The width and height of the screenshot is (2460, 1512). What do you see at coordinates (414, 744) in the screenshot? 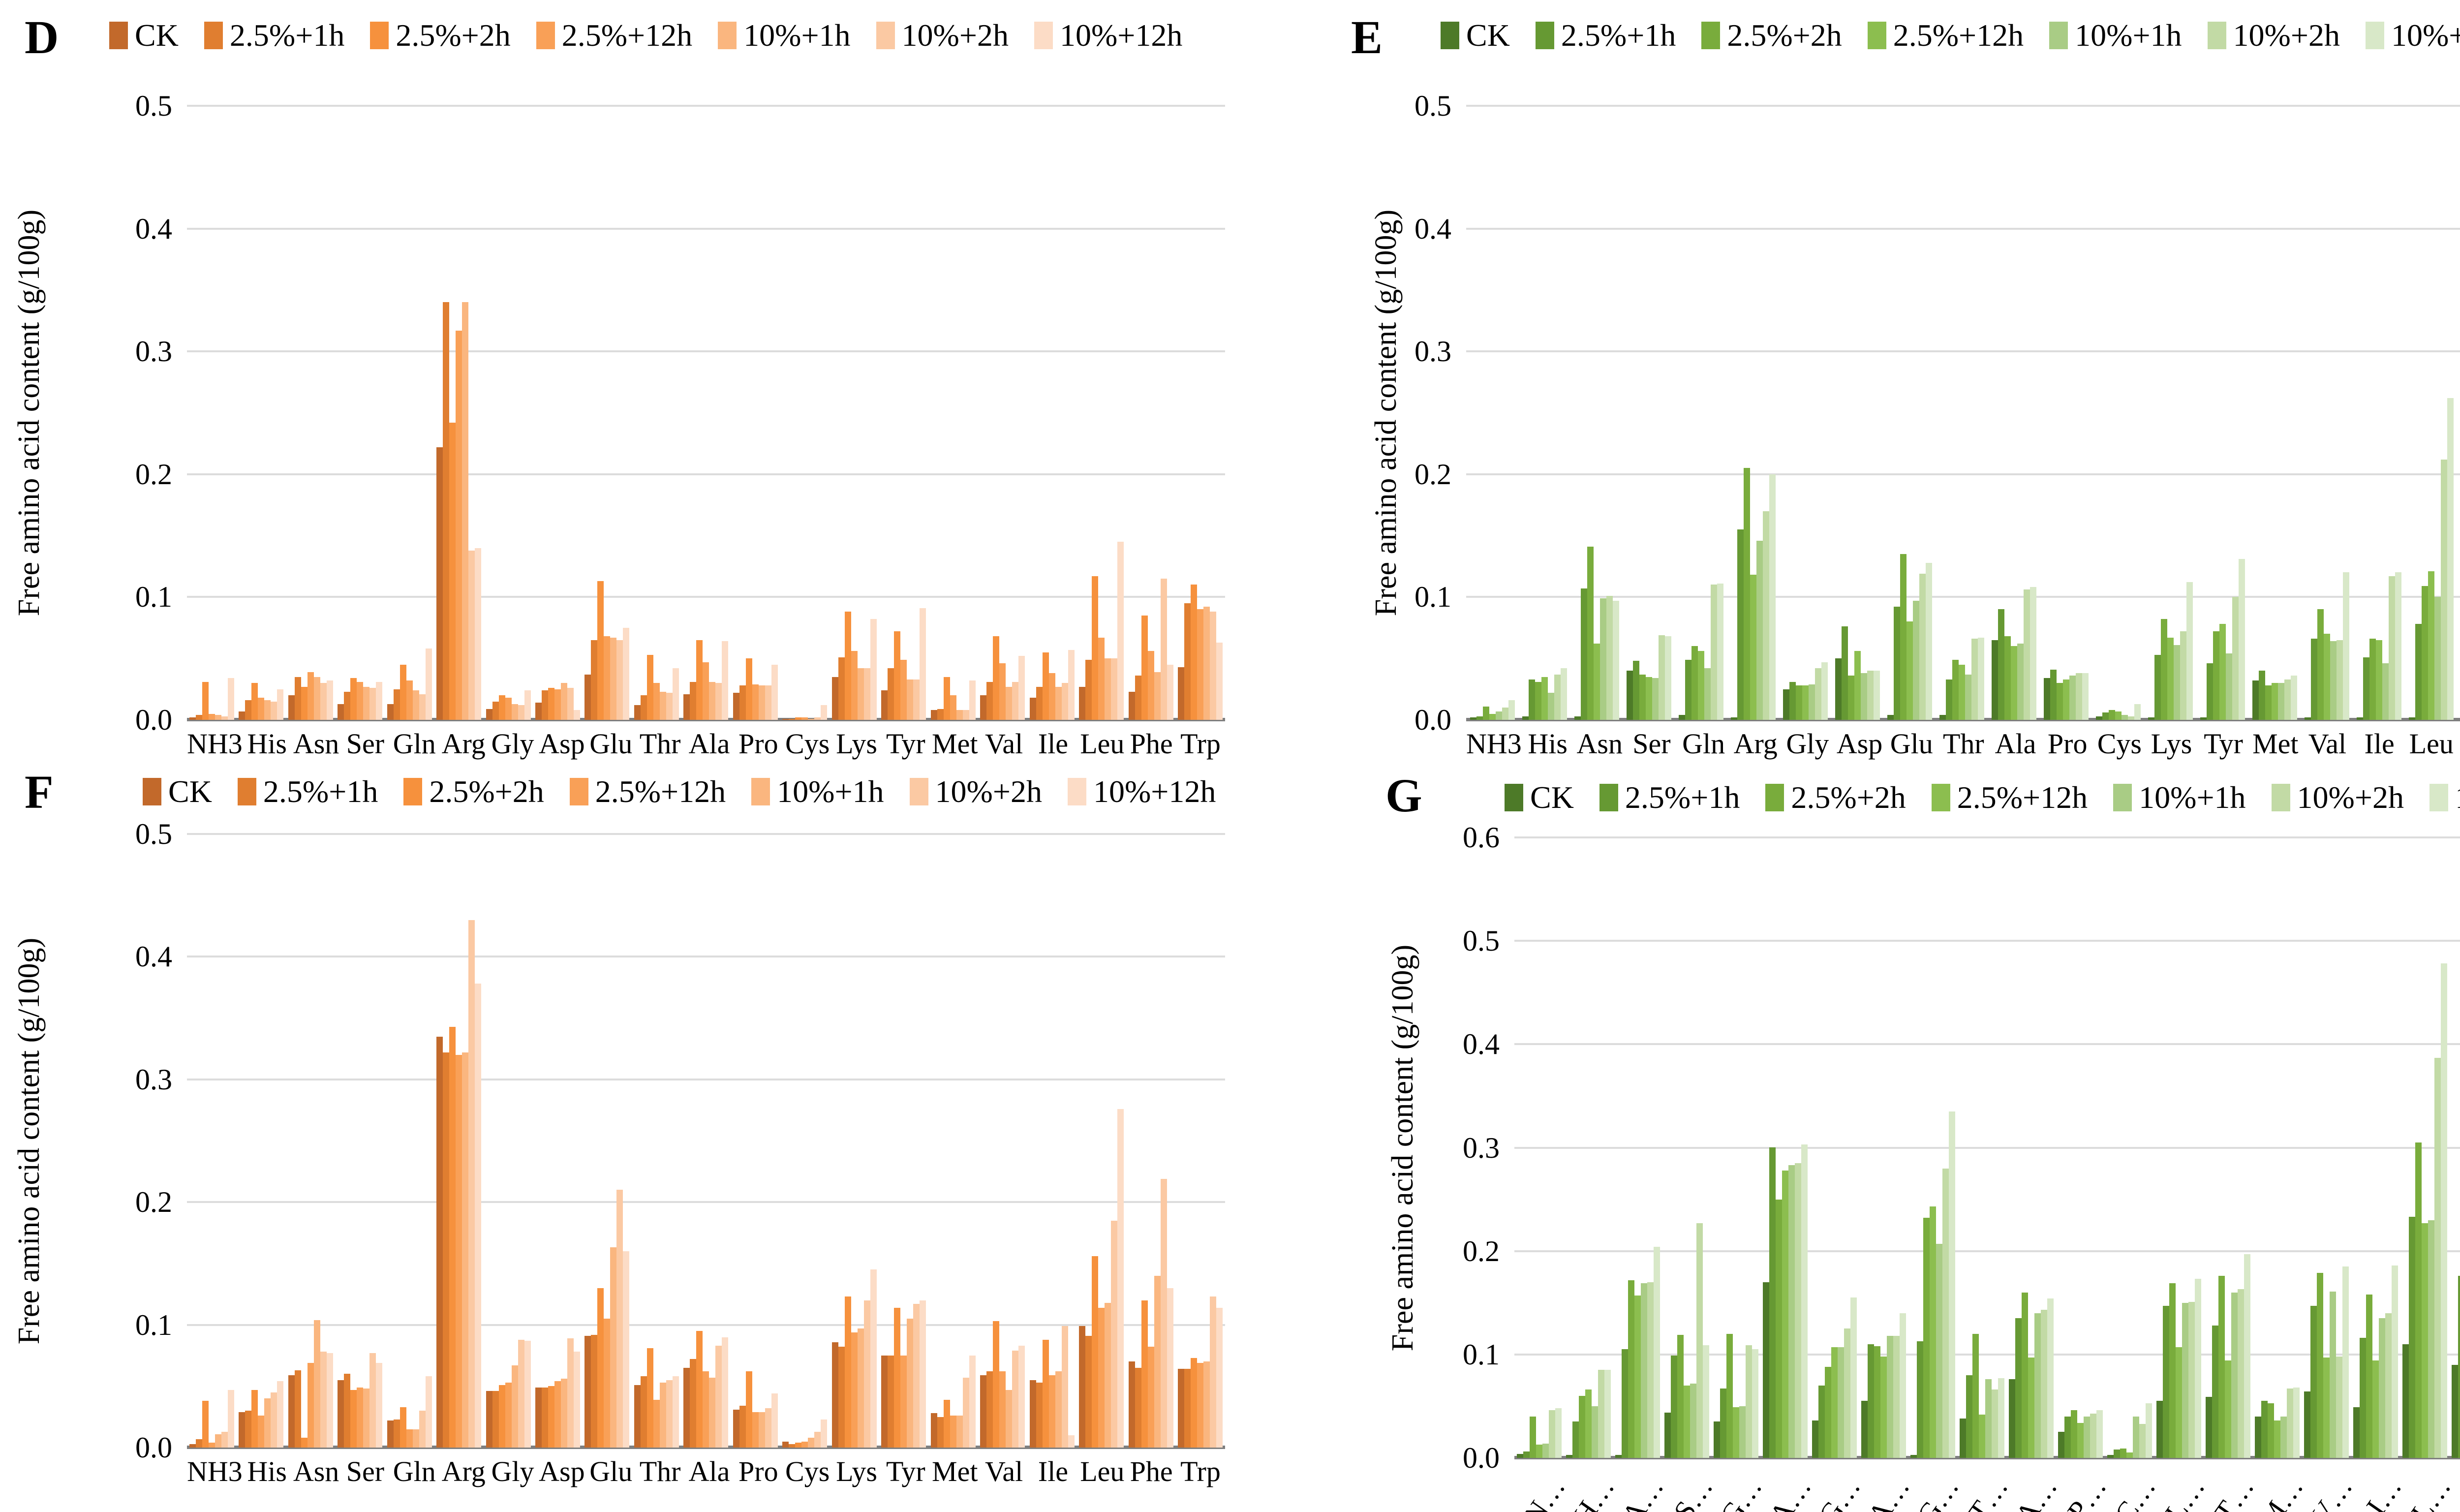
I see `x-tick-label: Gln` at bounding box center [414, 744].